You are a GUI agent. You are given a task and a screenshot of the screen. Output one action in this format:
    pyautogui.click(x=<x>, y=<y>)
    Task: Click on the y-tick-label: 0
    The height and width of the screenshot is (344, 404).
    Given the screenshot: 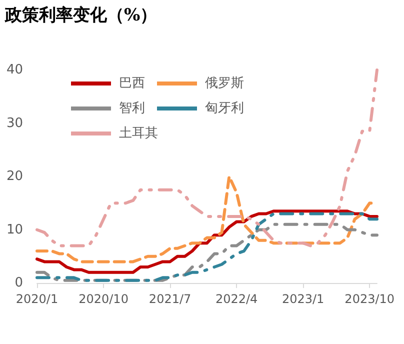 What is the action you would take?
    pyautogui.click(x=18, y=283)
    